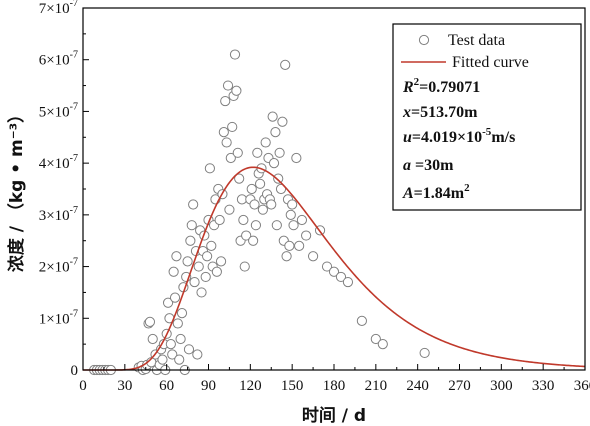 Image resolution: width=590 pixels, height=426 pixels. I want to click on x-tick-label: 180, so click(334, 386).